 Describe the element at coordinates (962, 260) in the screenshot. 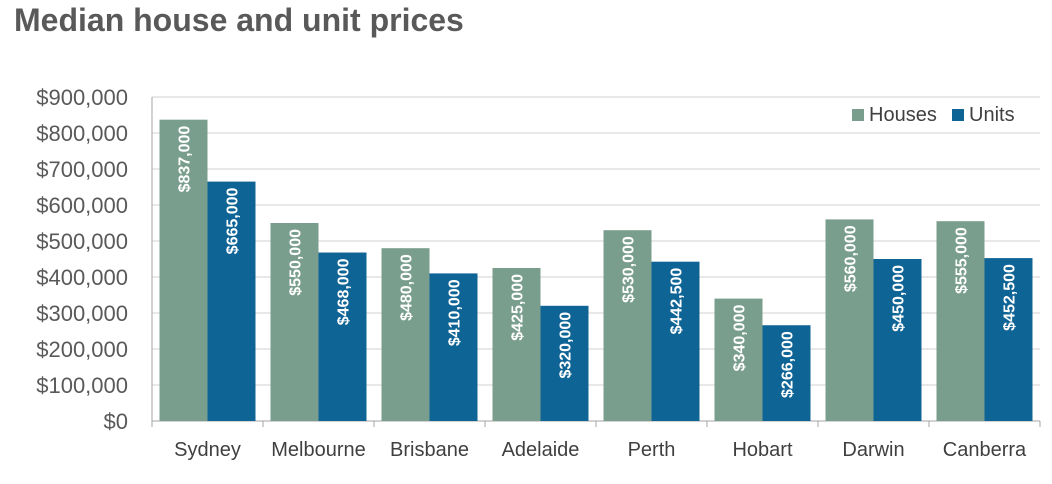

I see `data-label: $555,000` at that location.